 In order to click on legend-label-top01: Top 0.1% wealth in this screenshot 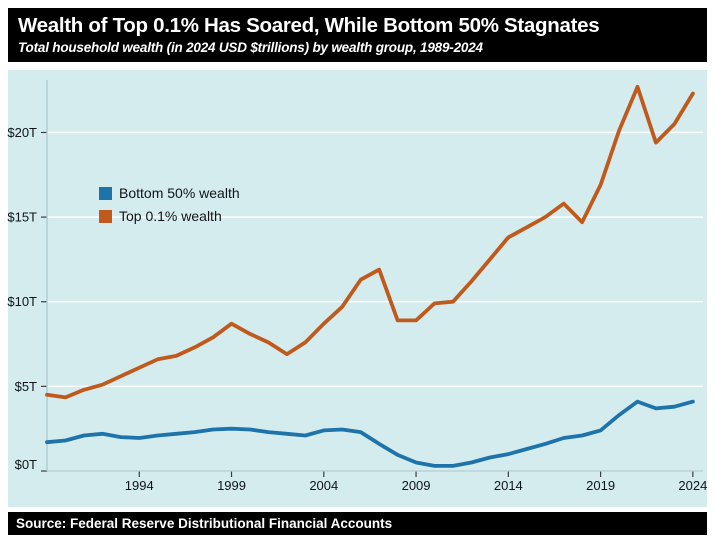, I will do `click(170, 216)`.